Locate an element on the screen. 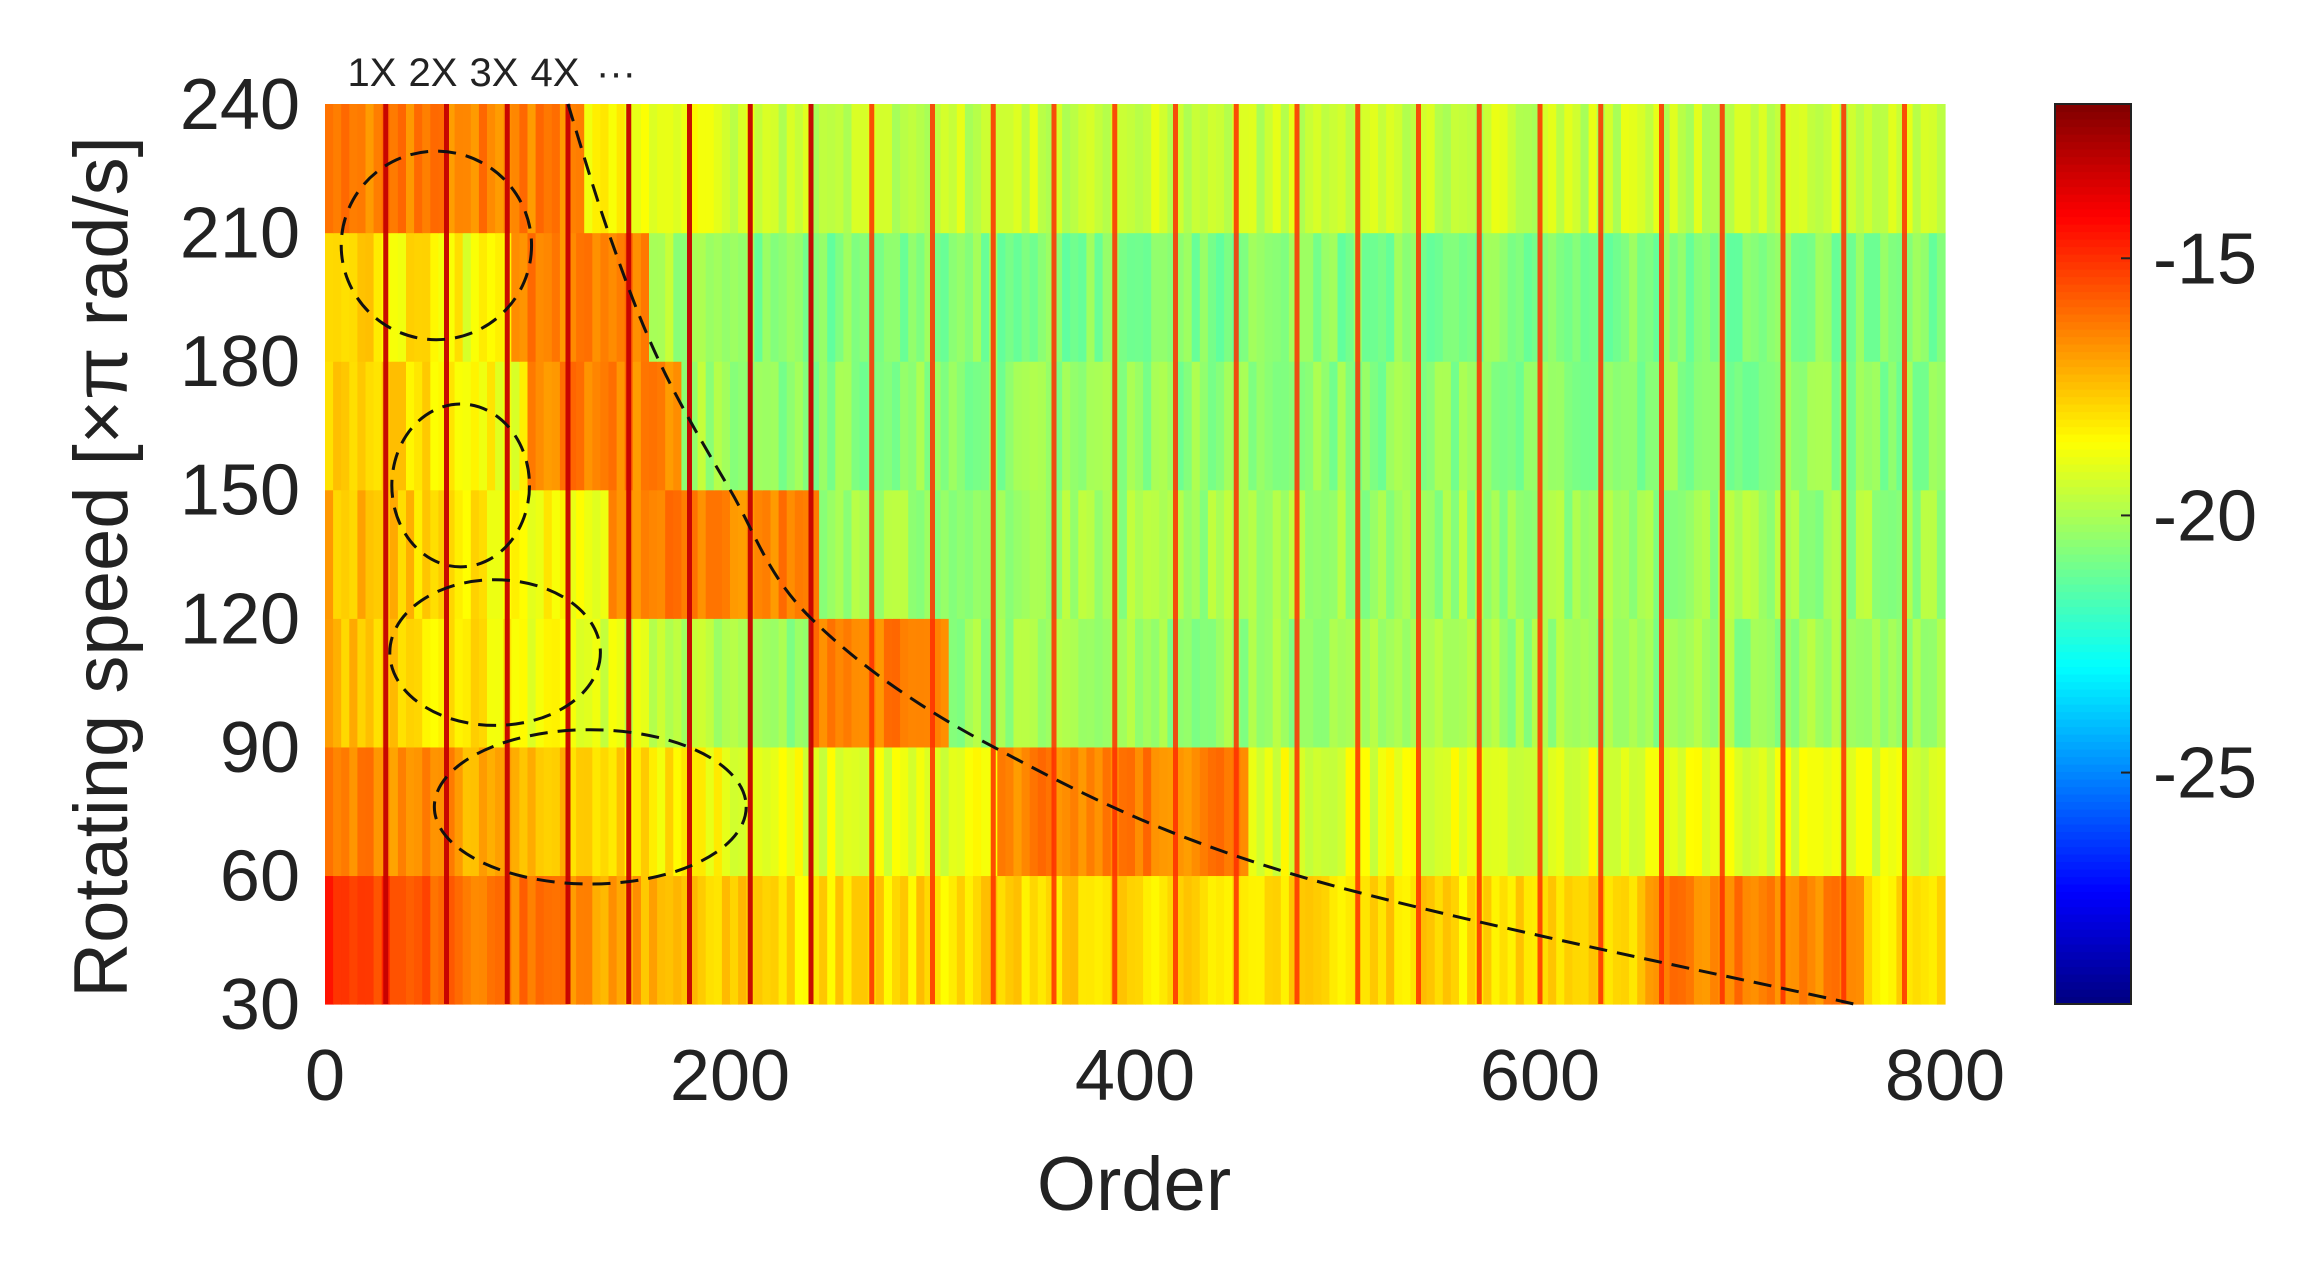 The image size is (2304, 1265). harmonic-label: 2X is located at coordinates (433, 73).